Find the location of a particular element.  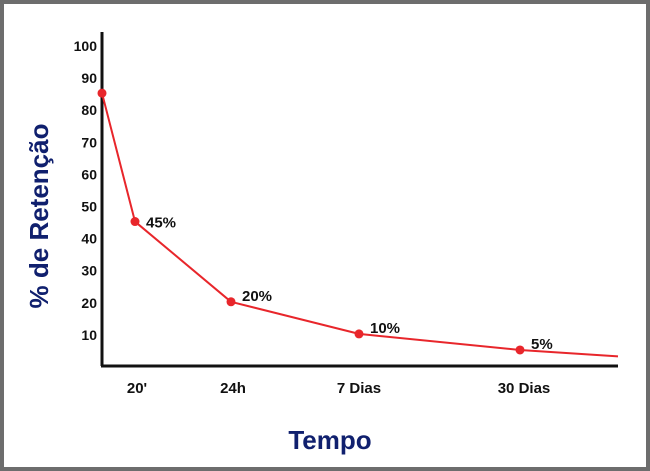

y-tick-label: 60 is located at coordinates (89, 174).